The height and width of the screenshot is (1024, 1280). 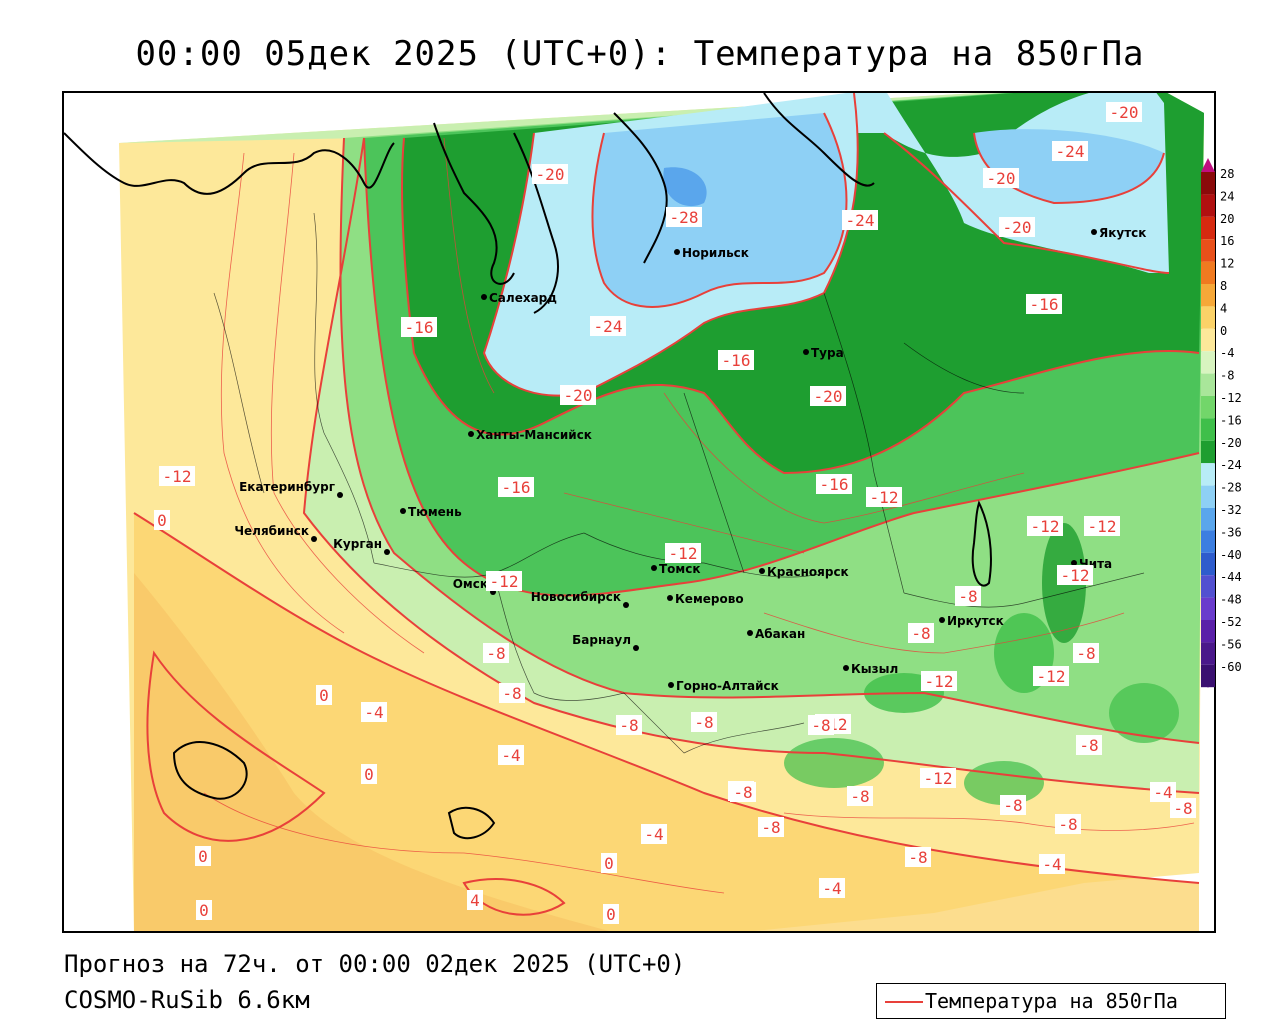 I want to click on scale-tick-label: -20, so click(x=1231, y=443).